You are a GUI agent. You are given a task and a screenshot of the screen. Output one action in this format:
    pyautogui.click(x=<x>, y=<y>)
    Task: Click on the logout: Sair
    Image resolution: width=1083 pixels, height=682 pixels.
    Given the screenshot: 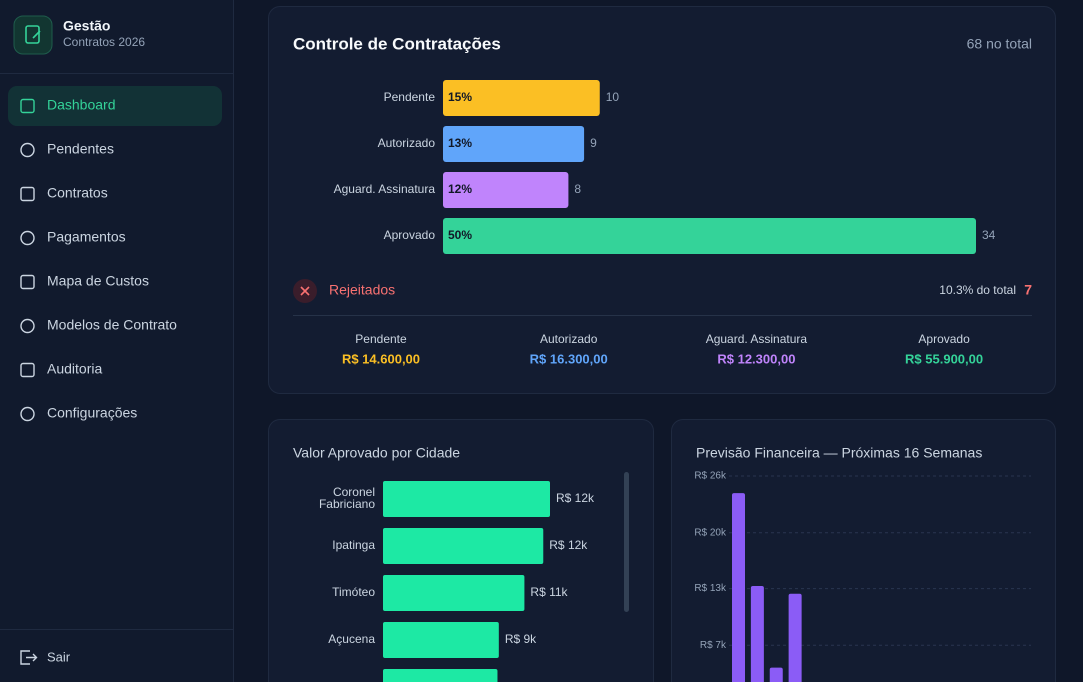 What is the action you would take?
    pyautogui.click(x=59, y=656)
    